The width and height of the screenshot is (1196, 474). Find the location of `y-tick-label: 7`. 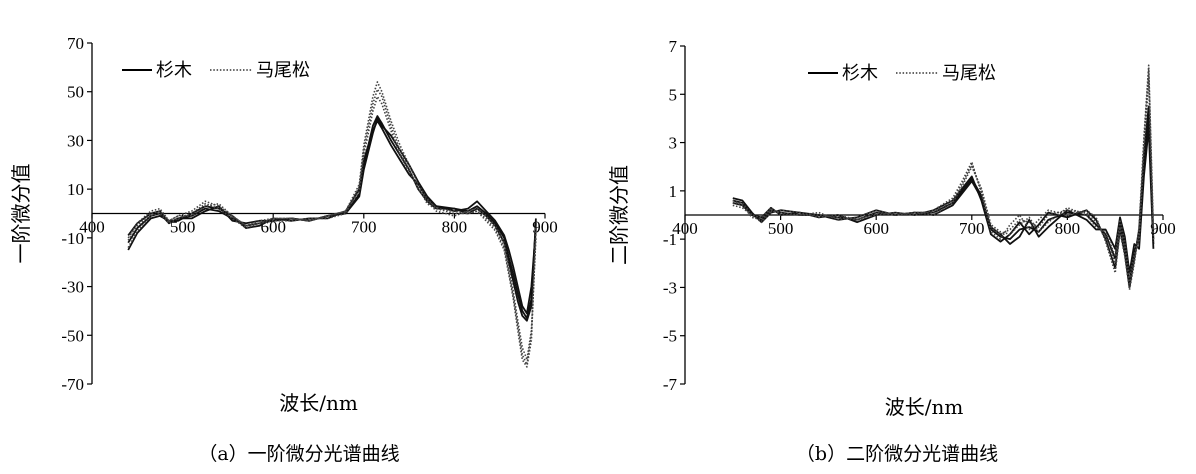

y-tick-label: 7 is located at coordinates (673, 46).